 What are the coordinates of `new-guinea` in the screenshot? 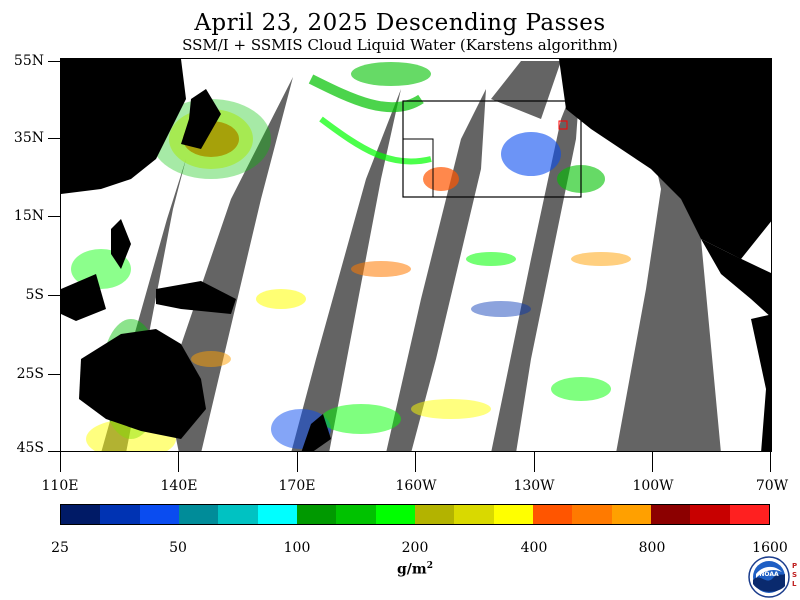 It's located at (196, 297).